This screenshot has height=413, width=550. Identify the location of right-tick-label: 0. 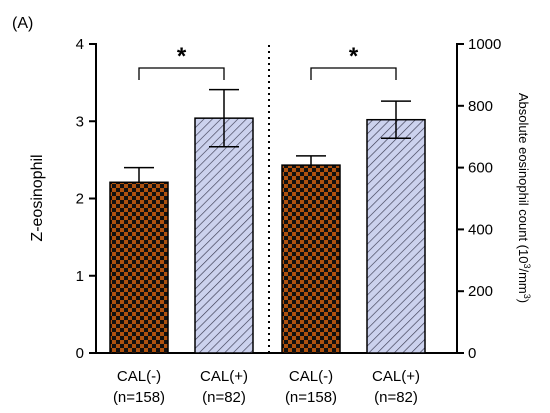
(472, 353).